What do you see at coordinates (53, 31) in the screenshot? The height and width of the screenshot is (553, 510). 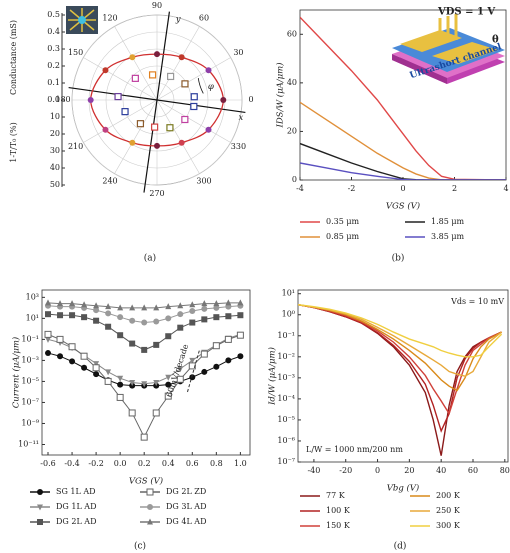 I see `r-tick-label: 0.4` at bounding box center [53, 31].